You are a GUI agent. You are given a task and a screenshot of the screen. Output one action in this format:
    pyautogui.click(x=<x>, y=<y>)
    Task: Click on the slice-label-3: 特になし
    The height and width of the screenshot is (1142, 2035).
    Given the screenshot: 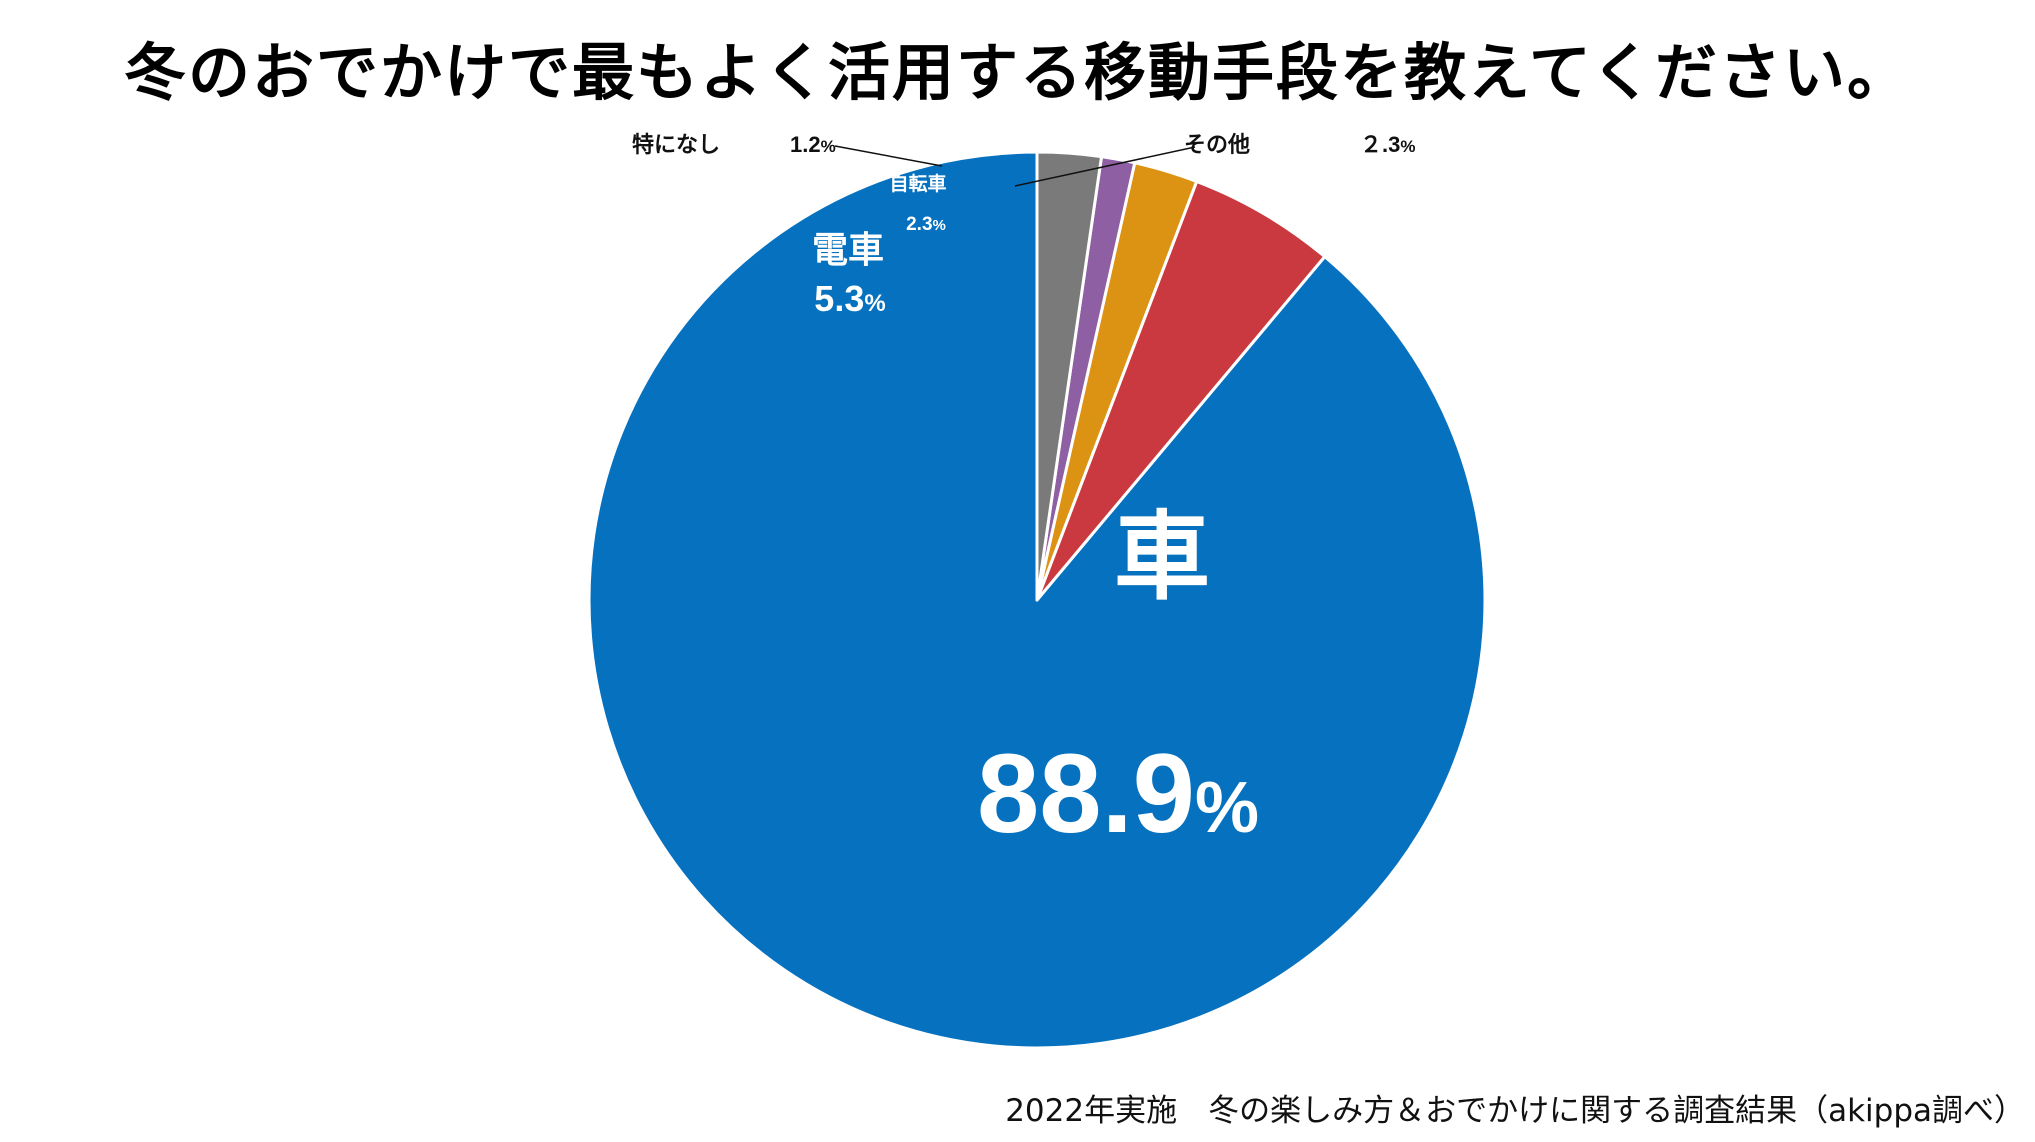 What is the action you would take?
    pyautogui.click(x=676, y=145)
    